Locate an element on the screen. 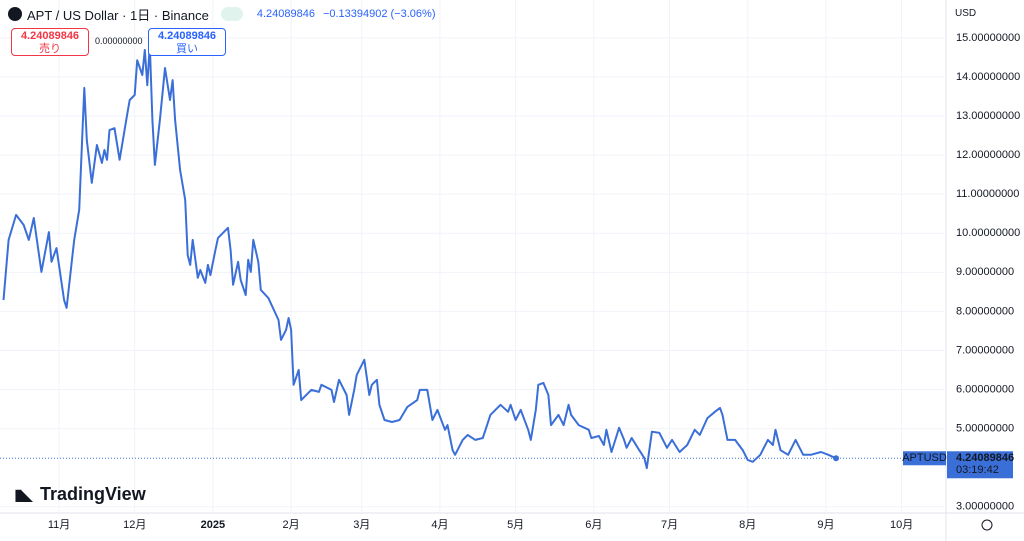 This screenshot has width=1024, height=541. price-badge is located at coordinates (980, 465).